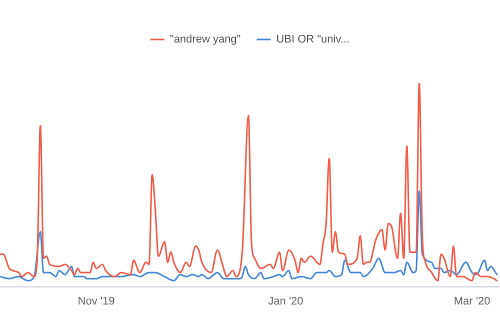 Image resolution: width=500 pixels, height=330 pixels. Describe the element at coordinates (205, 40) in the screenshot. I see `legend-label: "andrew yang"` at that location.